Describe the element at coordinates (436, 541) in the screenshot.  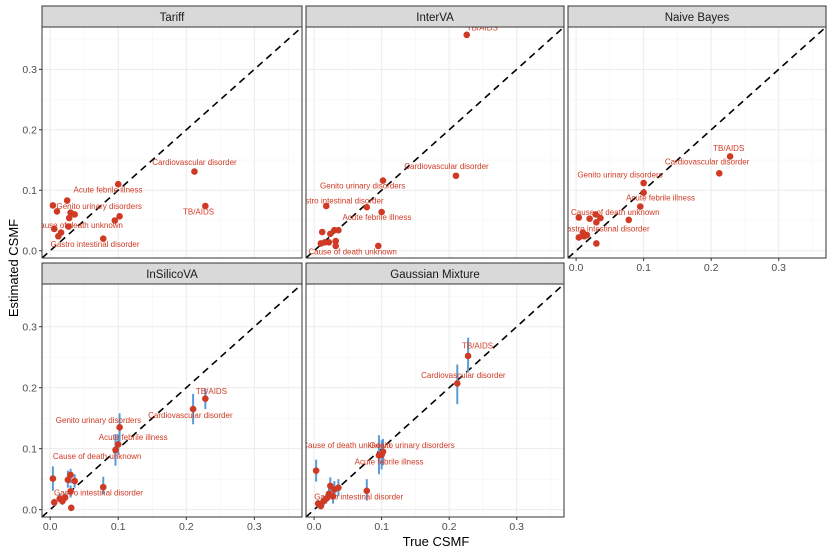
I see `x-axis-title: True CSMF` at that location.